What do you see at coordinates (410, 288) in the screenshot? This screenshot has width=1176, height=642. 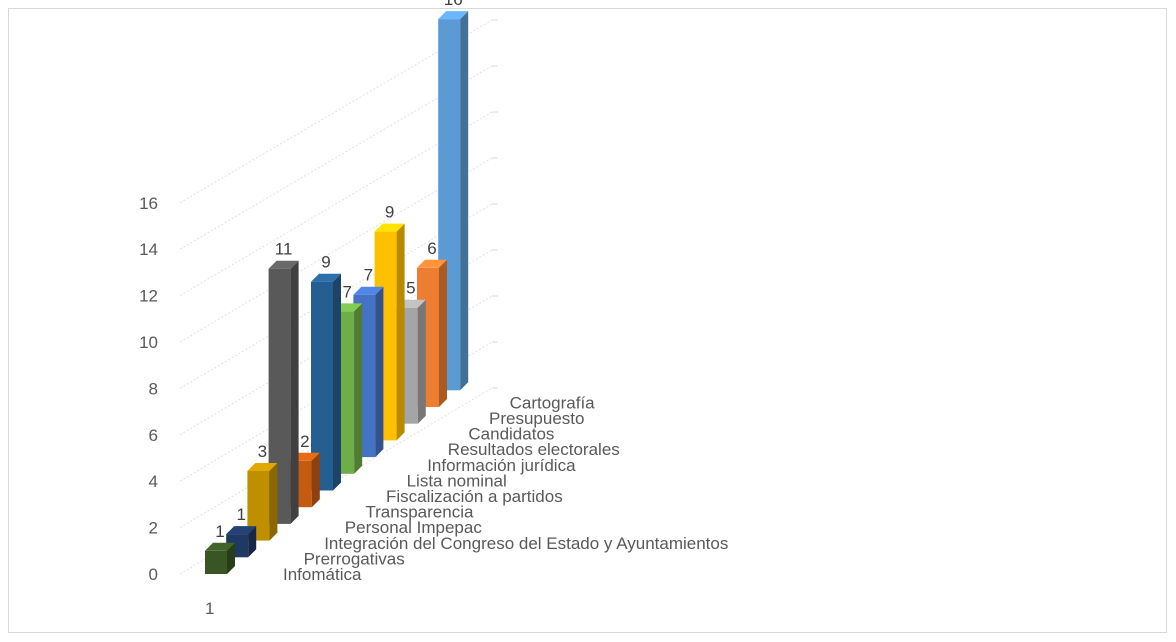 I see `data-label: 5` at bounding box center [410, 288].